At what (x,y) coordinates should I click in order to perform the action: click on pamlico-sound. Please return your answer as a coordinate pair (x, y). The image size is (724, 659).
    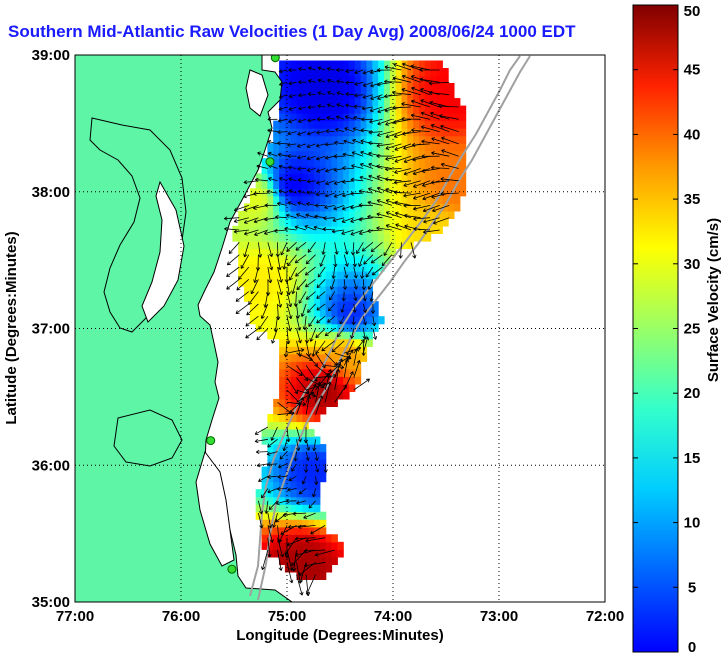
    Looking at the image, I should click on (215, 508).